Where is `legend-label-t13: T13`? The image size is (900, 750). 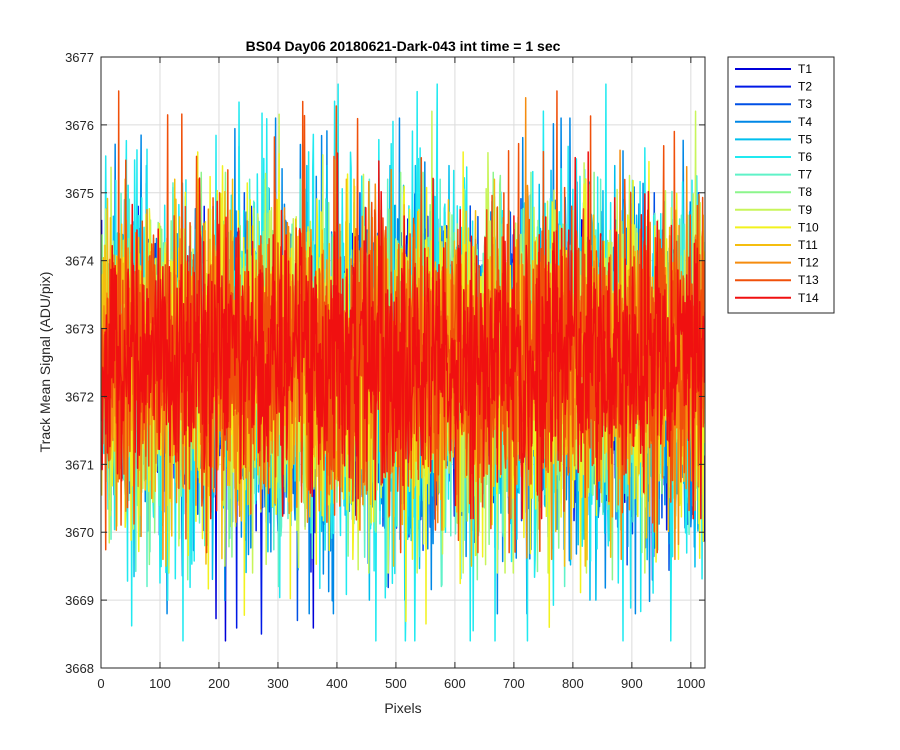
legend-label-t13: T13 is located at coordinates (808, 280).